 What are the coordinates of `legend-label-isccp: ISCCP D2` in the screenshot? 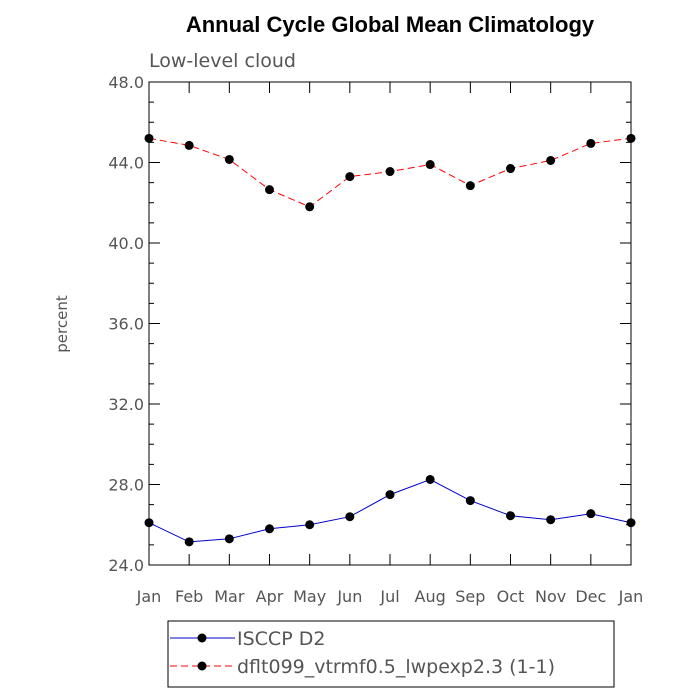 It's located at (281, 639).